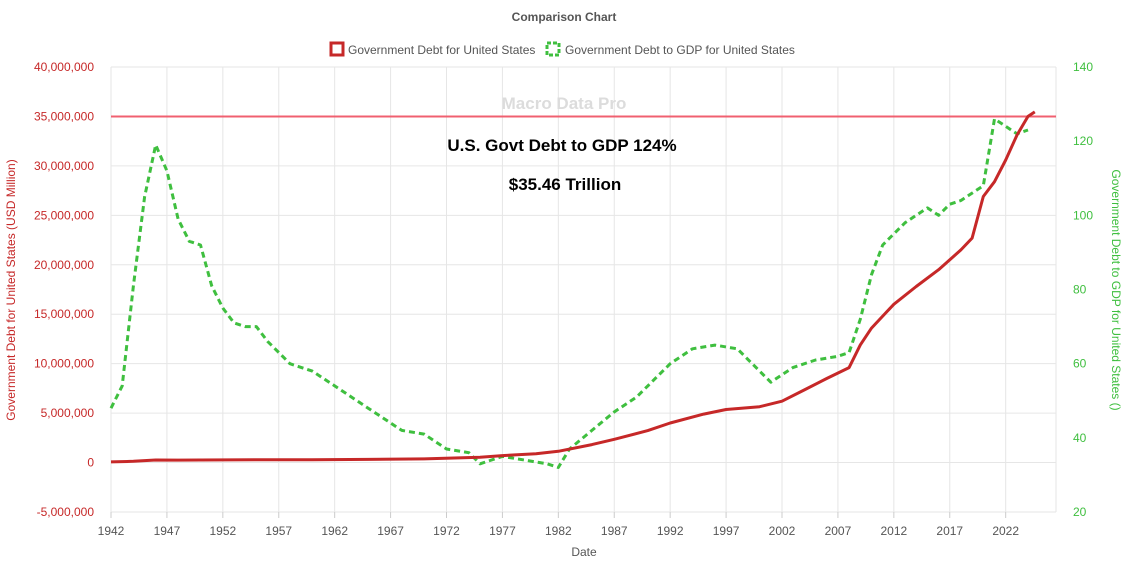 Image resolution: width=1128 pixels, height=564 pixels. I want to click on y-right-tick-label: 80, so click(1080, 290).